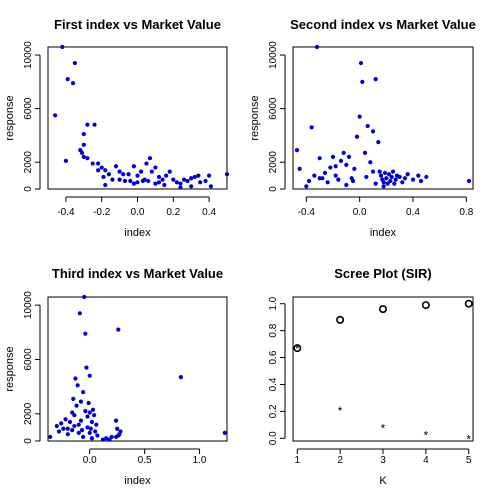  I want to click on x-tick-label: 0.5, so click(145, 460).